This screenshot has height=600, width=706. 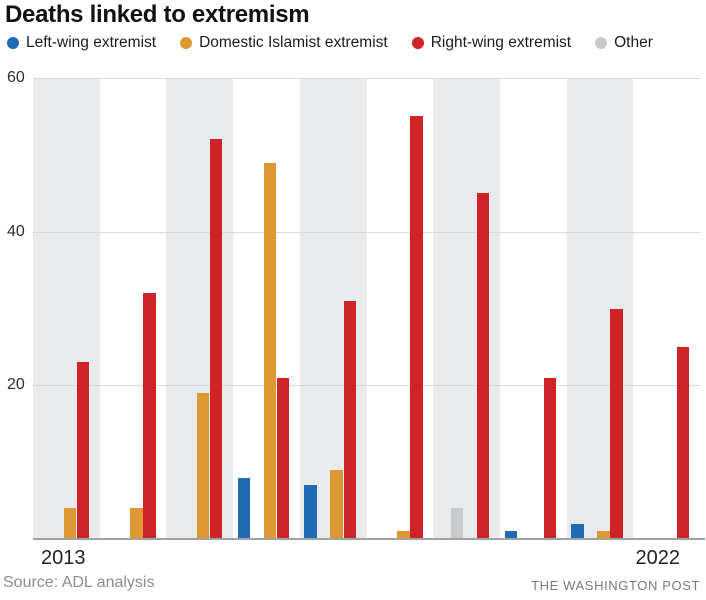 I want to click on bar-right-wing-2021, so click(x=616, y=423).